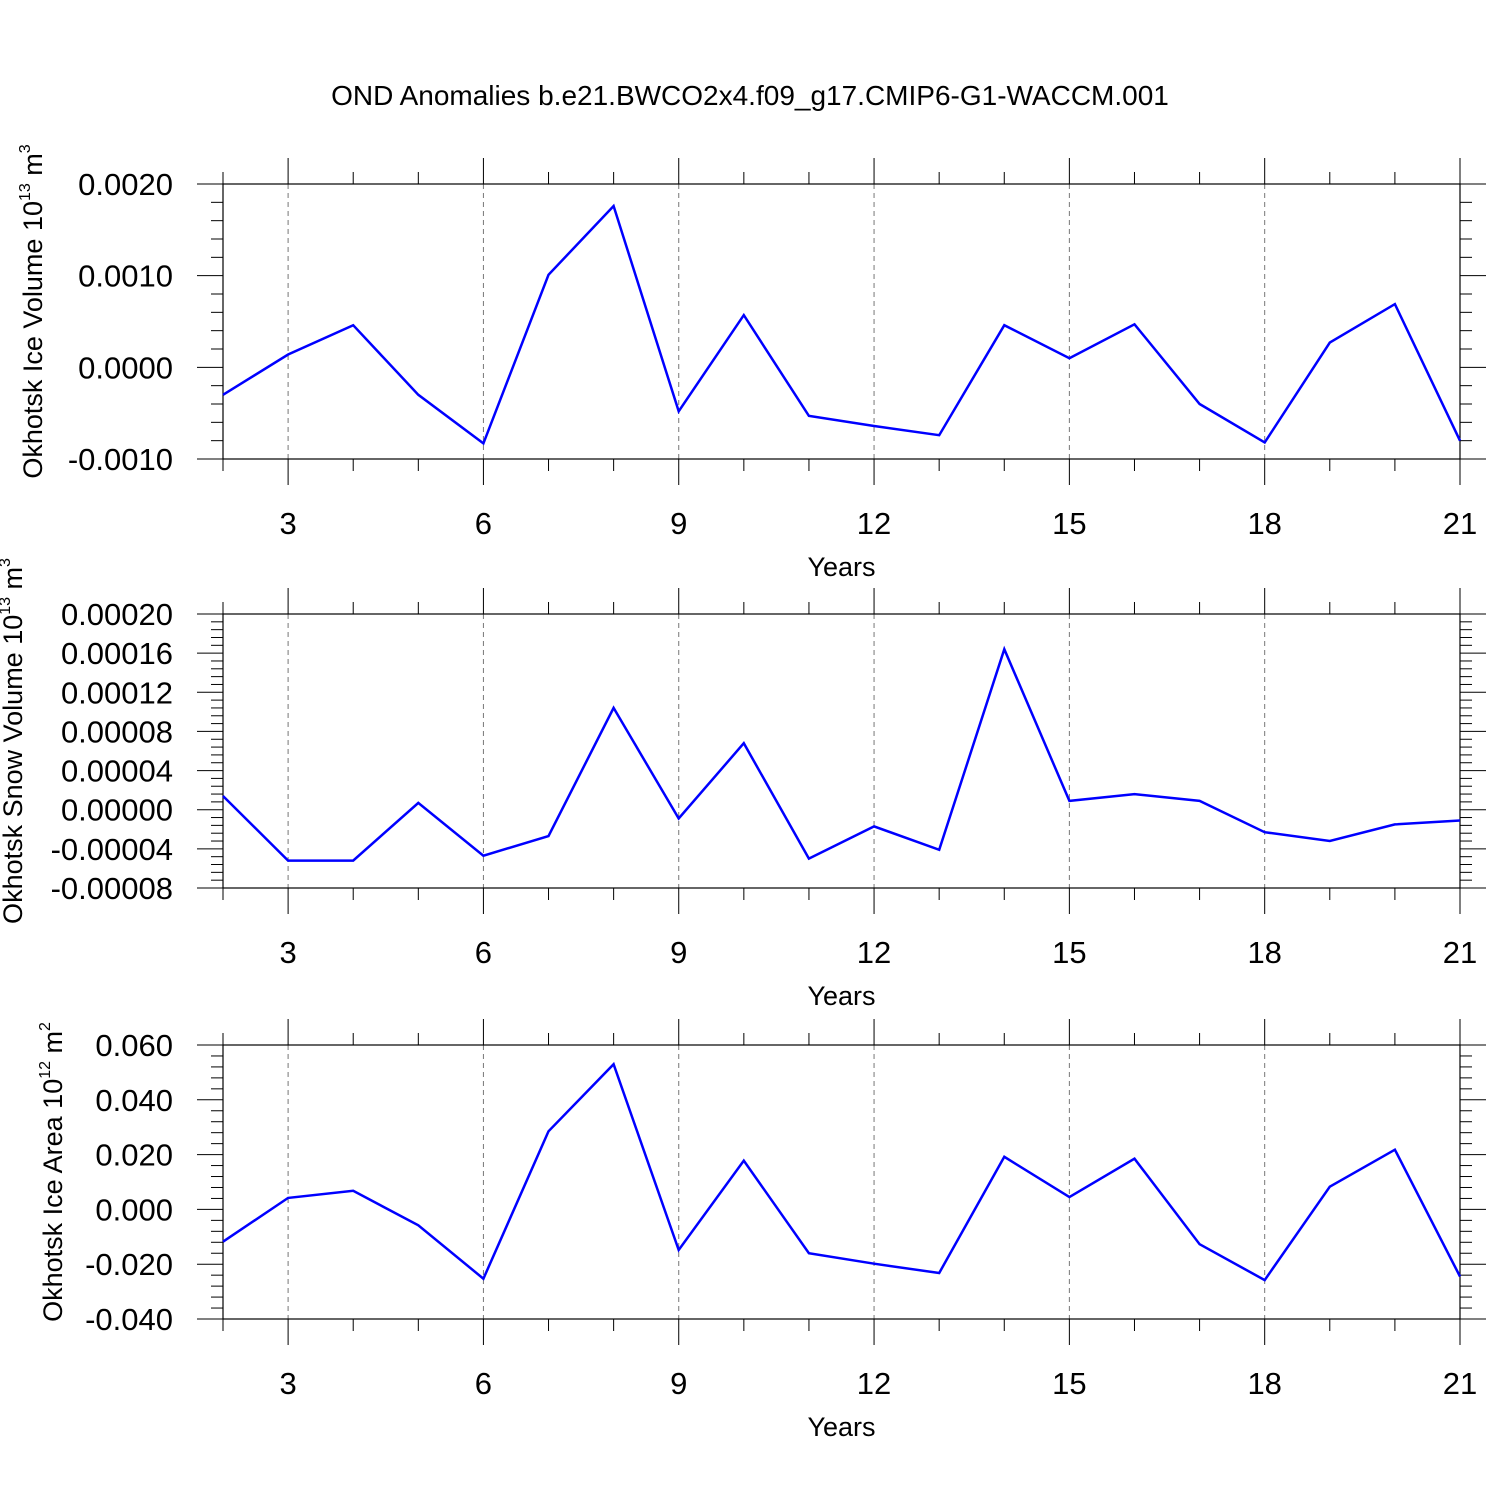  I want to click on y-tick-label: 0.00004, so click(117, 771).